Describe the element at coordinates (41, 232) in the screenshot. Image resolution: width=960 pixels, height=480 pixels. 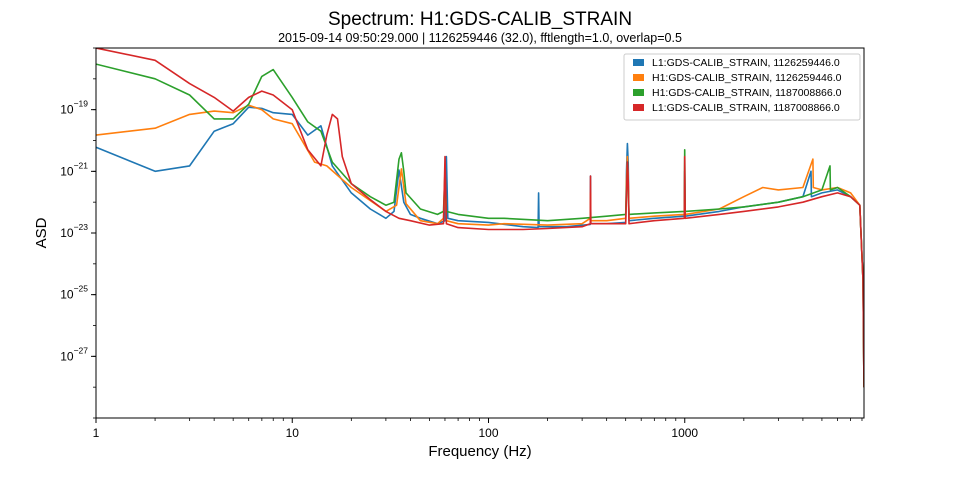
I see `y-axis-label: ASD` at that location.